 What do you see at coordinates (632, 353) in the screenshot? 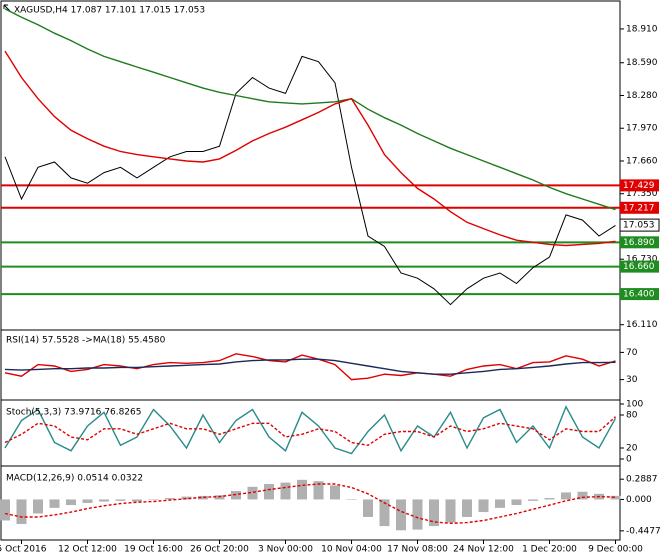
I see `y-tick-label: 70` at bounding box center [632, 353].